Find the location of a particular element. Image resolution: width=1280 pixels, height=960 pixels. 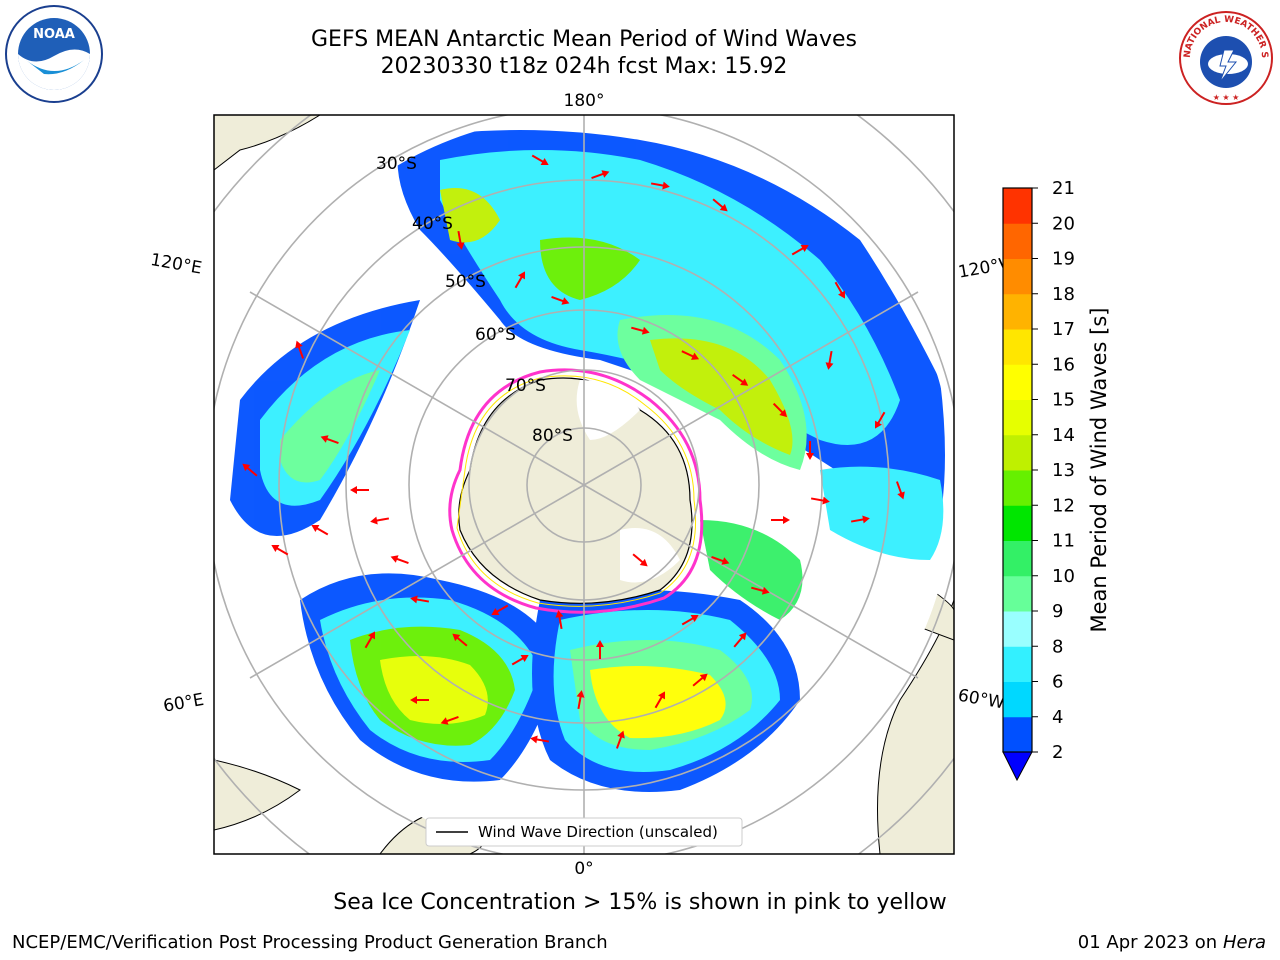

colorbar-tick-label: 11 is located at coordinates (1063, 541).